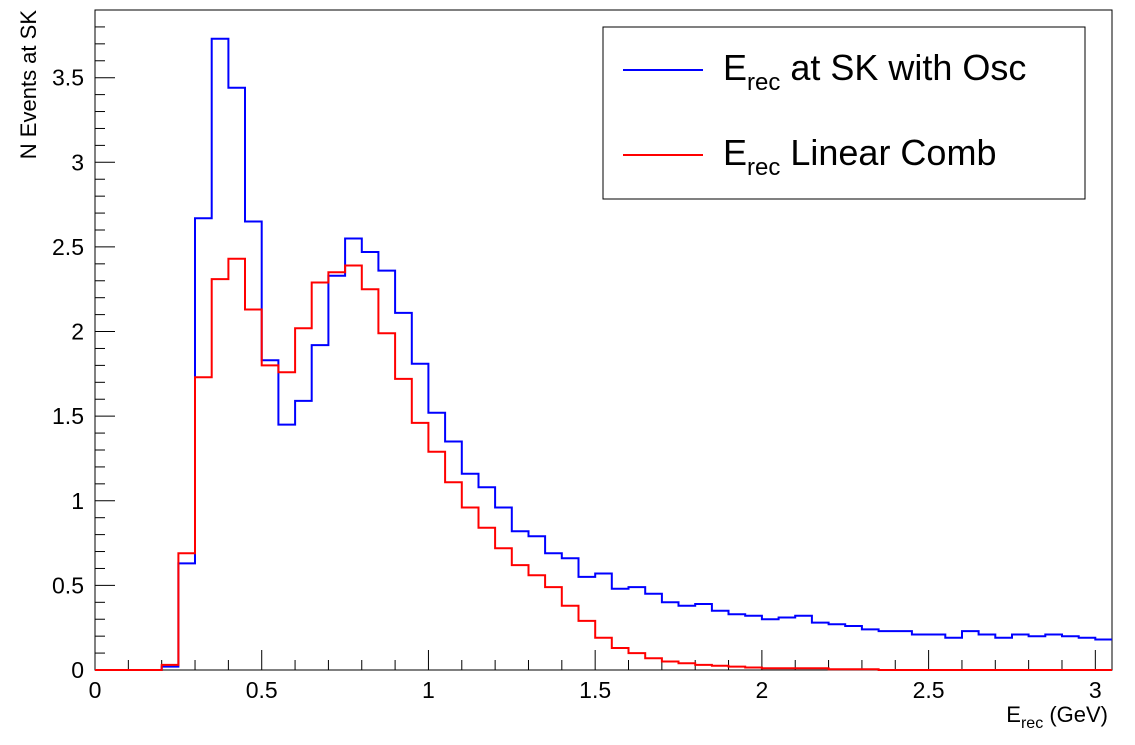  I want to click on x-axis-title-sub: rec, so click(1032, 723).